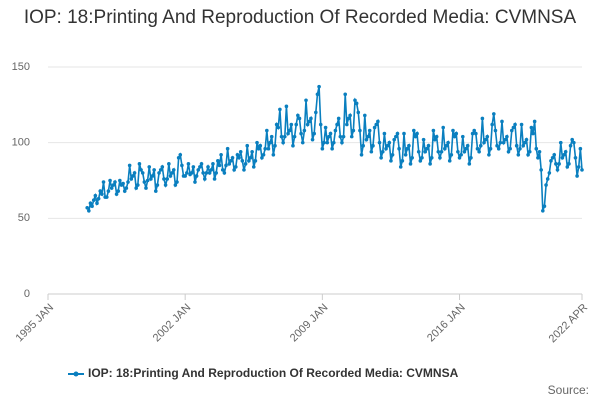 Image resolution: width=600 pixels, height=400 pixels. I want to click on y-tick-label: 150, so click(21, 67).